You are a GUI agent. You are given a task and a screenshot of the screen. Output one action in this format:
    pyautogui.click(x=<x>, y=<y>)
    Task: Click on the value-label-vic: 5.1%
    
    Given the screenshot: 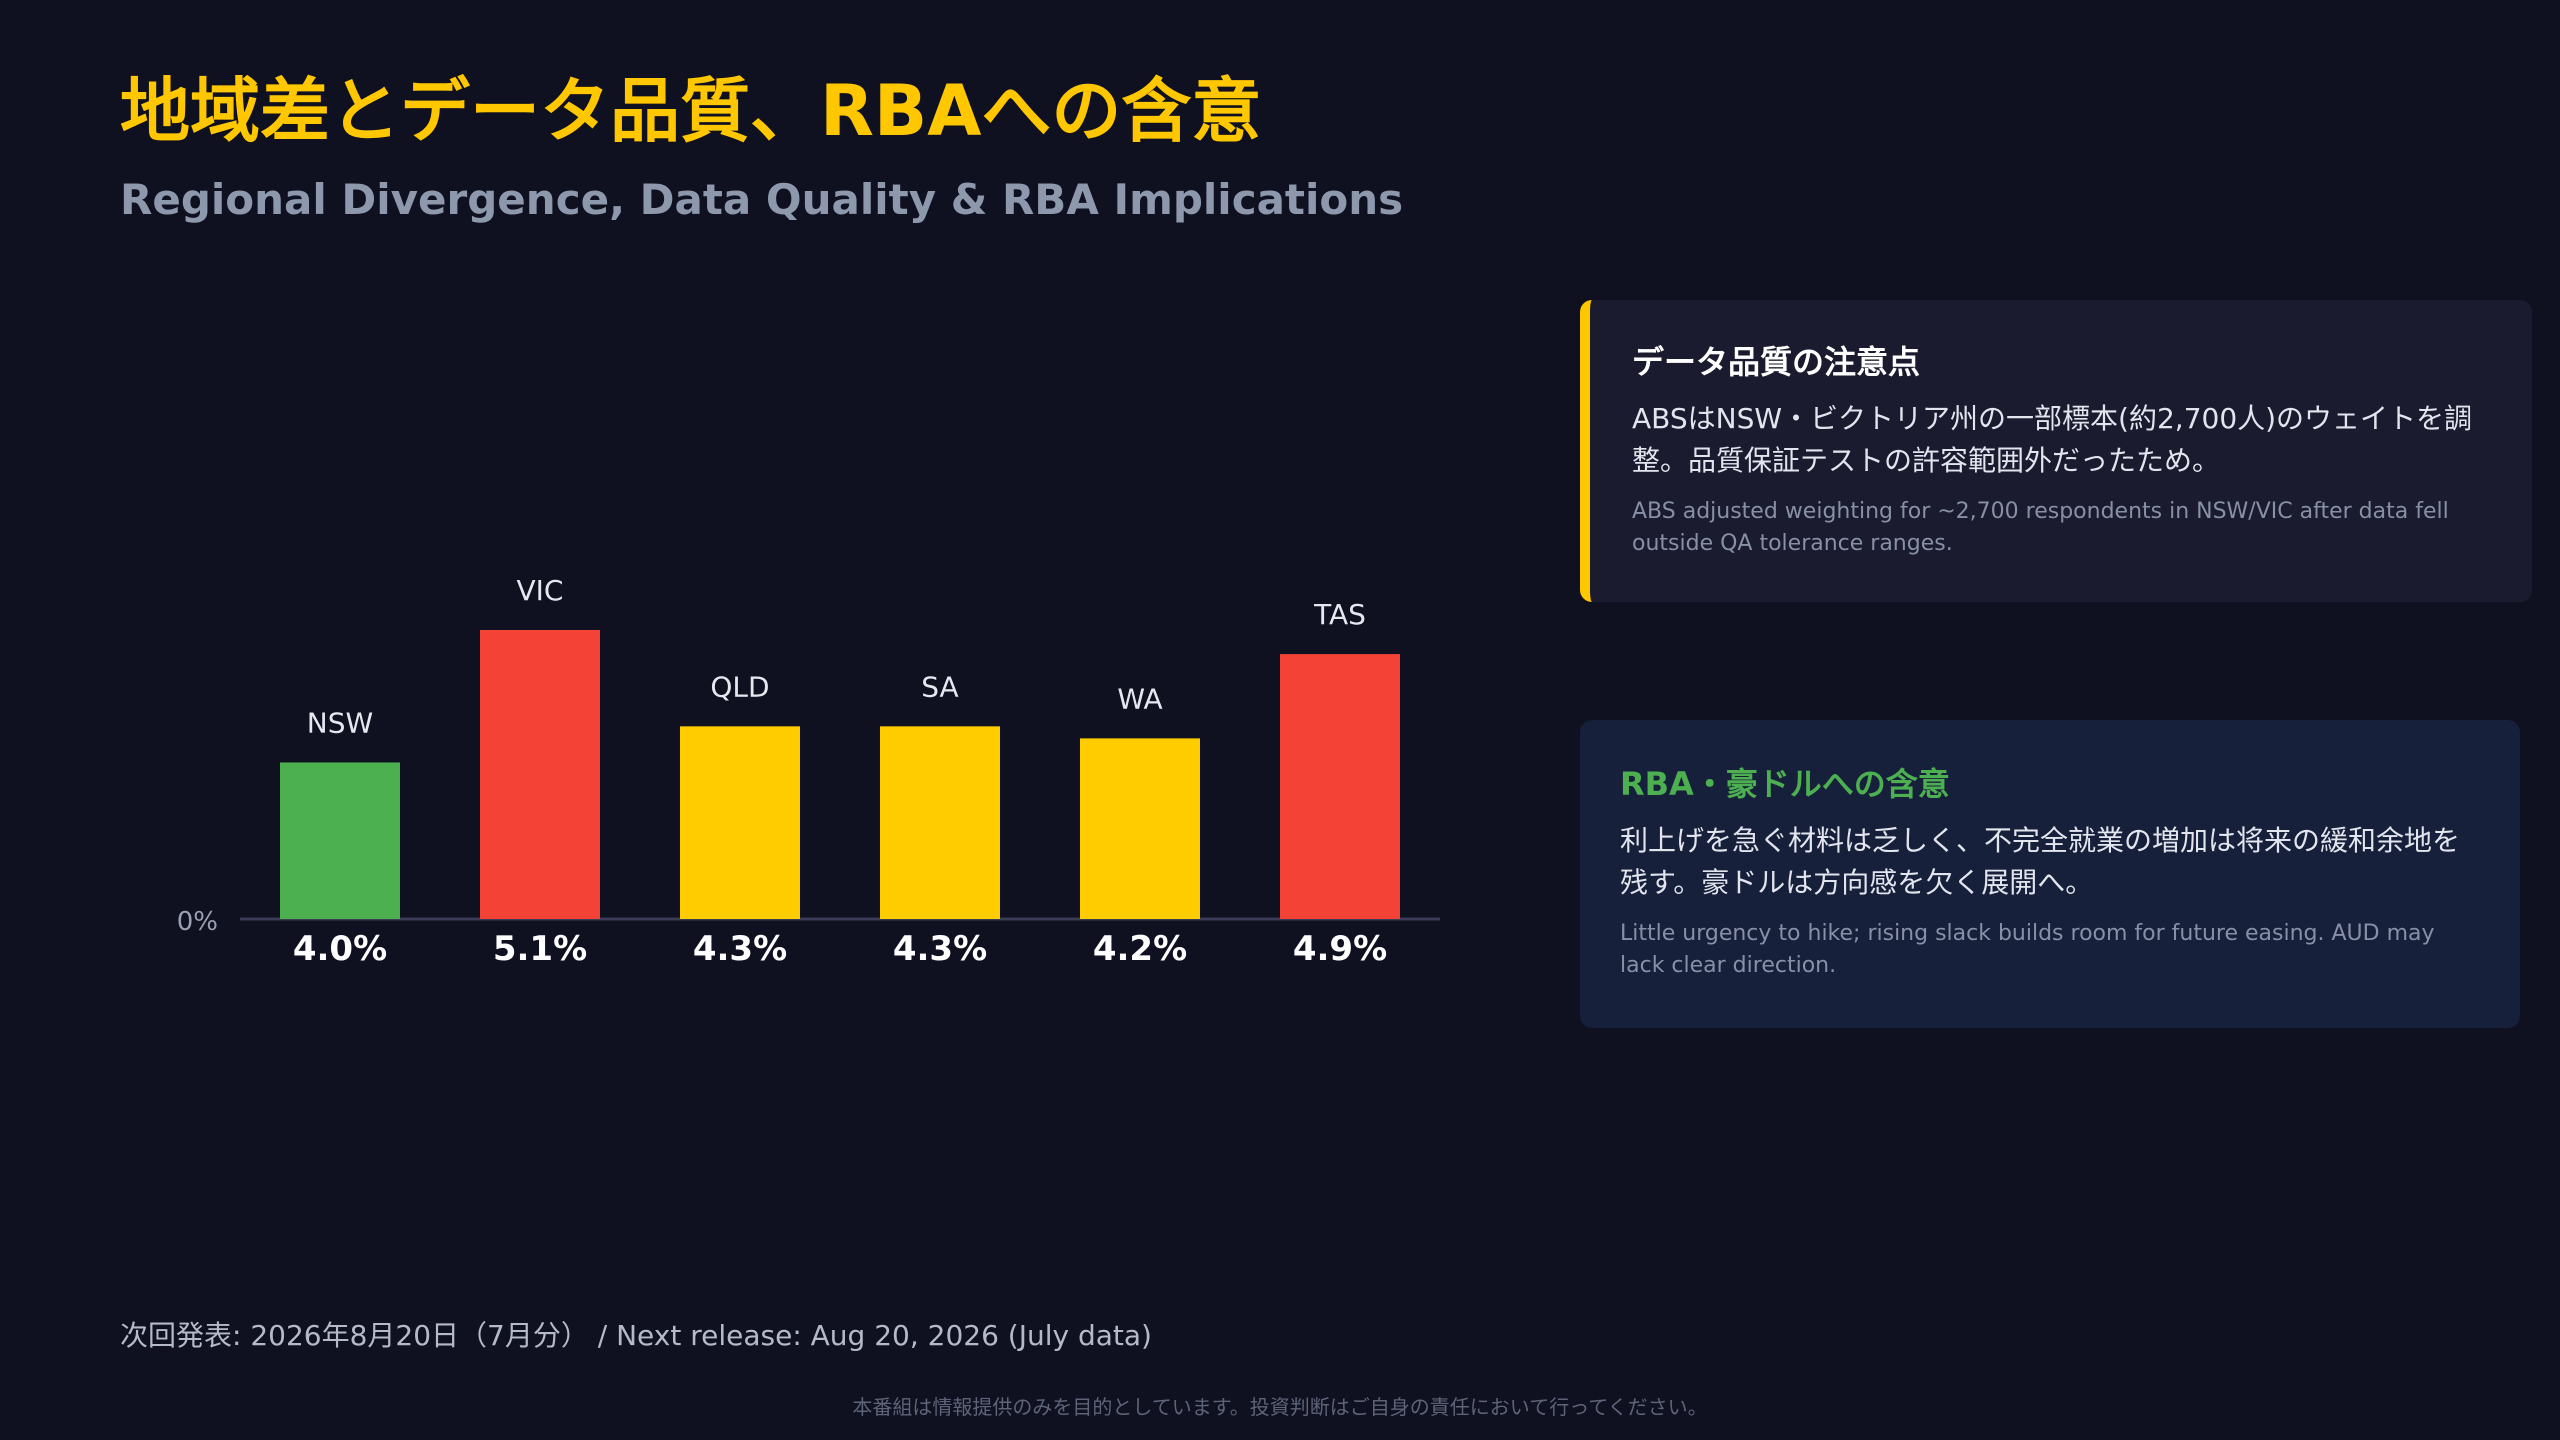 What is the action you would take?
    pyautogui.click(x=540, y=949)
    